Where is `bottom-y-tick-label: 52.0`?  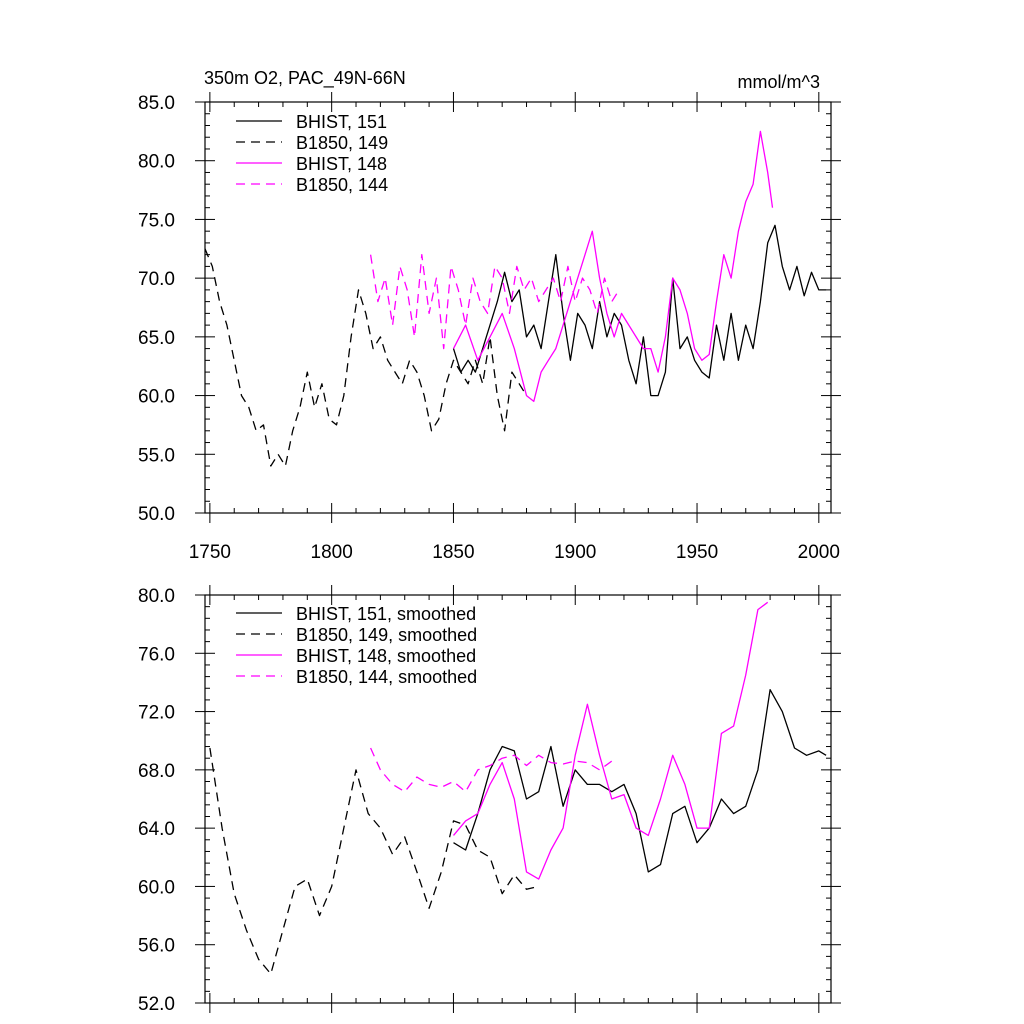 bottom-y-tick-label: 52.0 is located at coordinates (156, 1004).